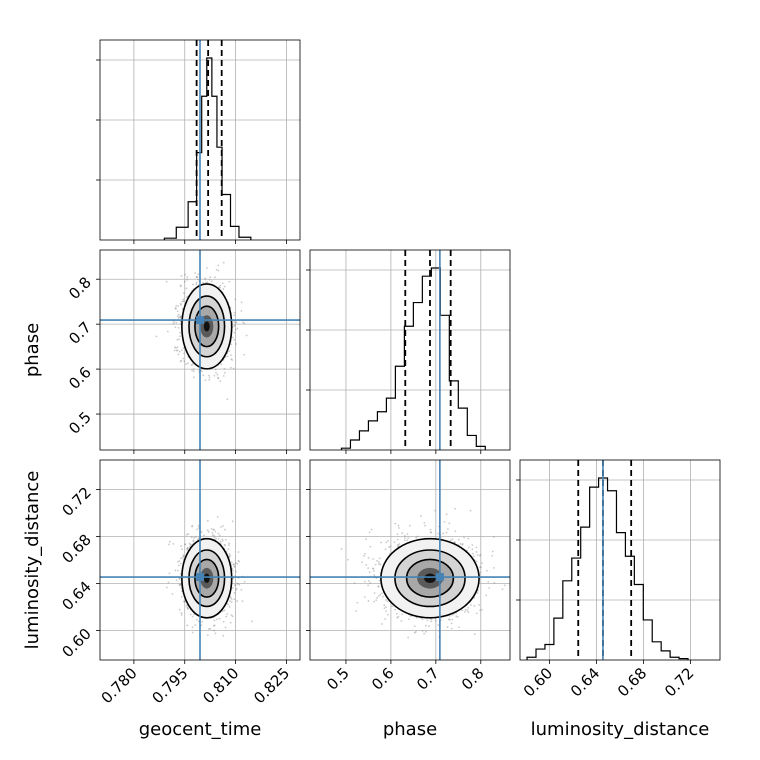 This screenshot has width=760, height=760. What do you see at coordinates (220, 685) in the screenshot?
I see `x-tick-label-geocent_time-2: 0.810` at bounding box center [220, 685].